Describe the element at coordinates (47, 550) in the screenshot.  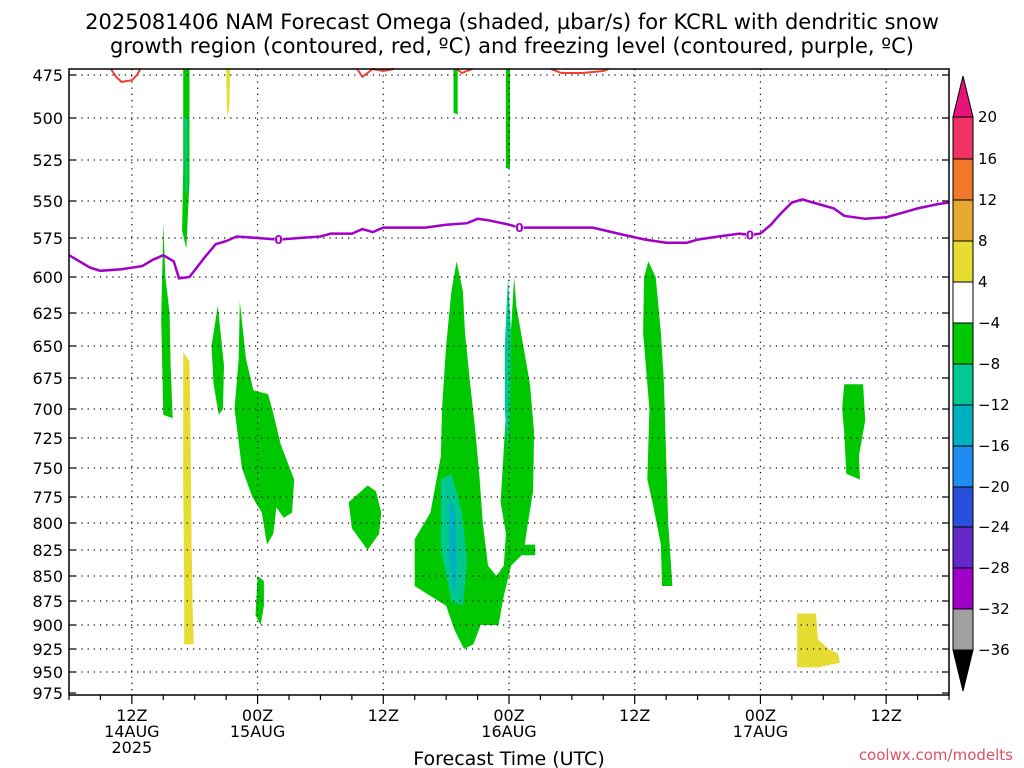
I see `y-tick-label-825: 825` at that location.